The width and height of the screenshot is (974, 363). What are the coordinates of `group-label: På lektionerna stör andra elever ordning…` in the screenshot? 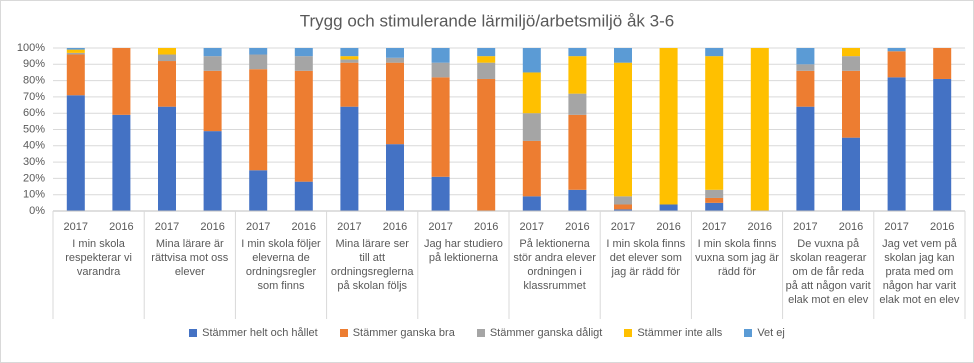 It's located at (554, 265).